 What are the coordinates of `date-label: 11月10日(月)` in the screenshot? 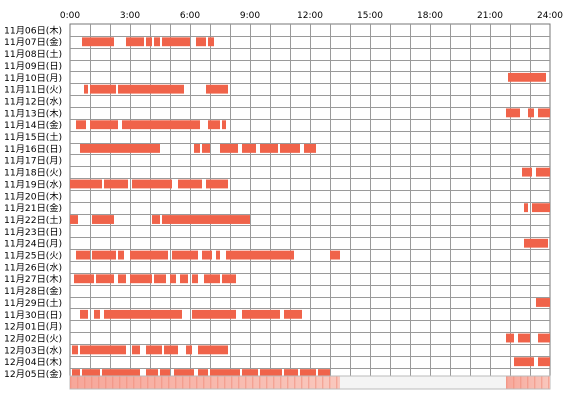 It's located at (33, 78).